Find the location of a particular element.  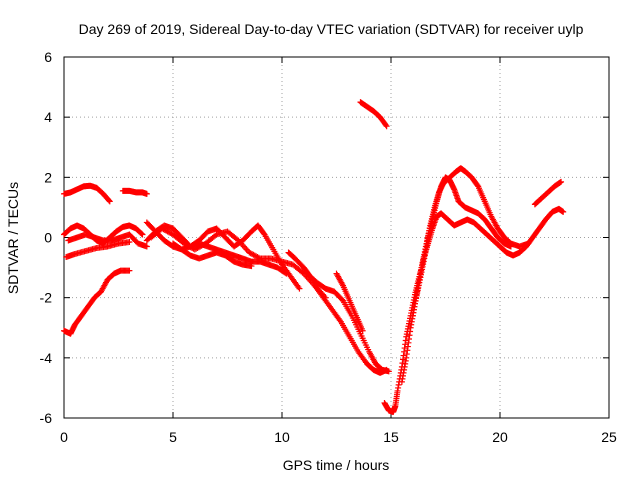

y-tick-label: 6 is located at coordinates (48, 57).